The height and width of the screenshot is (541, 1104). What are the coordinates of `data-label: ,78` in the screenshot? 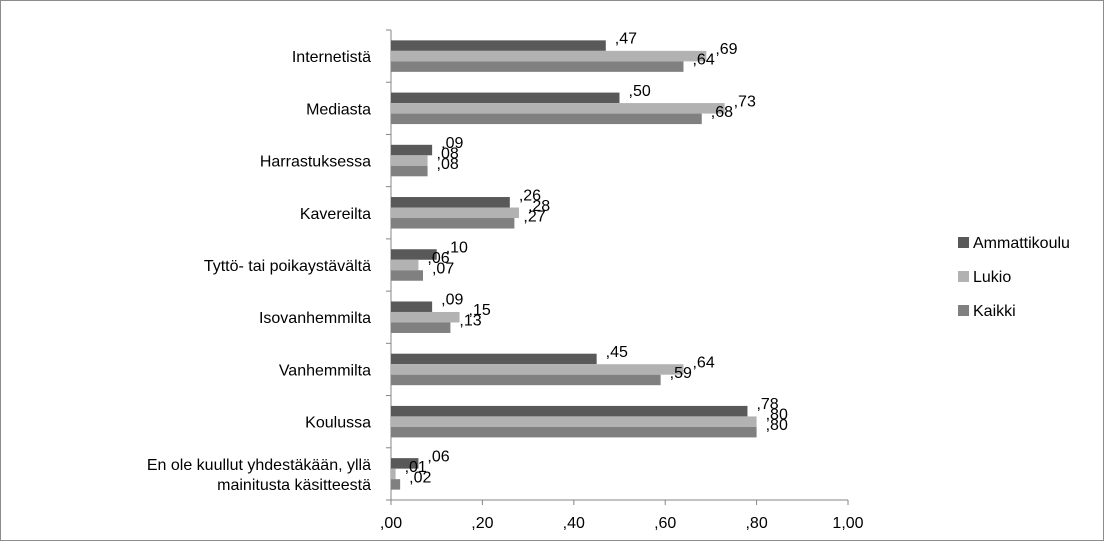 It's located at (767, 404).